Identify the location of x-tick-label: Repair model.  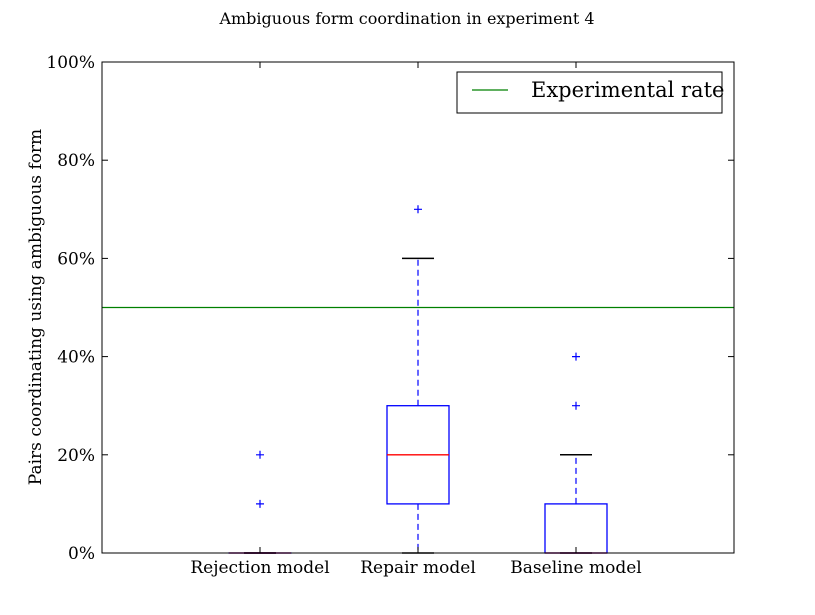
(418, 568).